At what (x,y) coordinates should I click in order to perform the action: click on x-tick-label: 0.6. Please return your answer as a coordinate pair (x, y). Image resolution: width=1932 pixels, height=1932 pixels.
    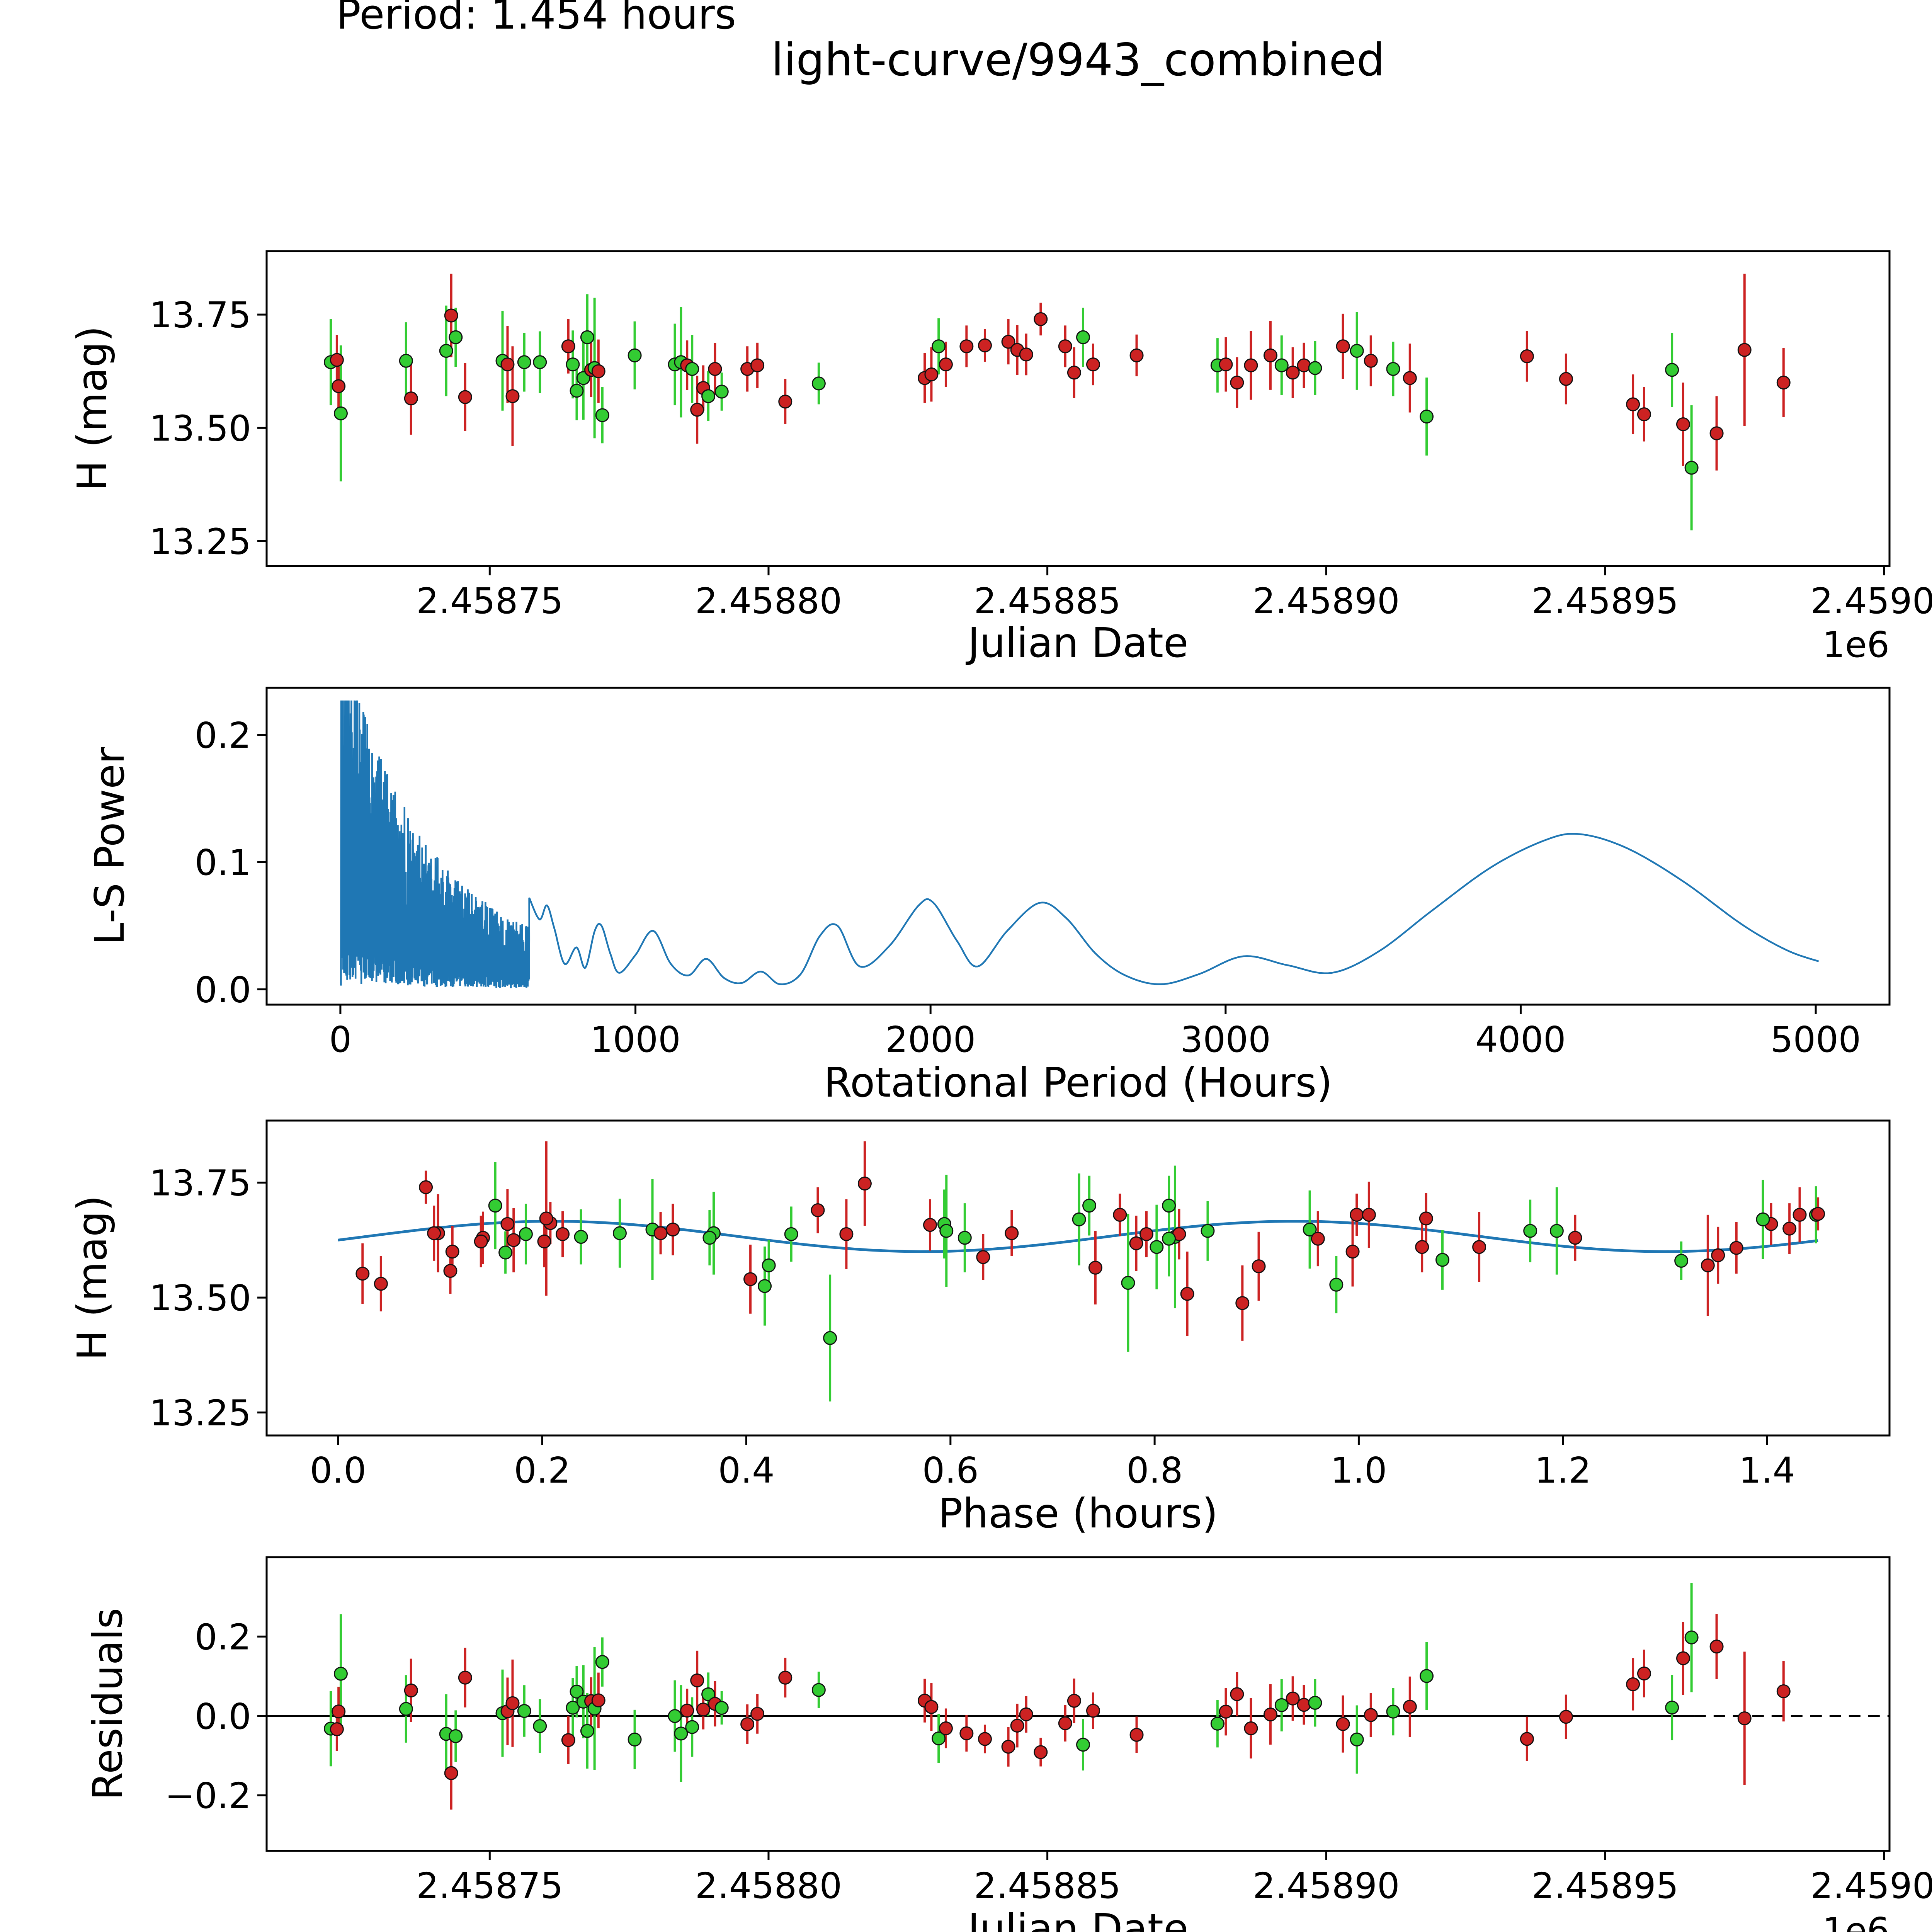
    Looking at the image, I should click on (950, 1470).